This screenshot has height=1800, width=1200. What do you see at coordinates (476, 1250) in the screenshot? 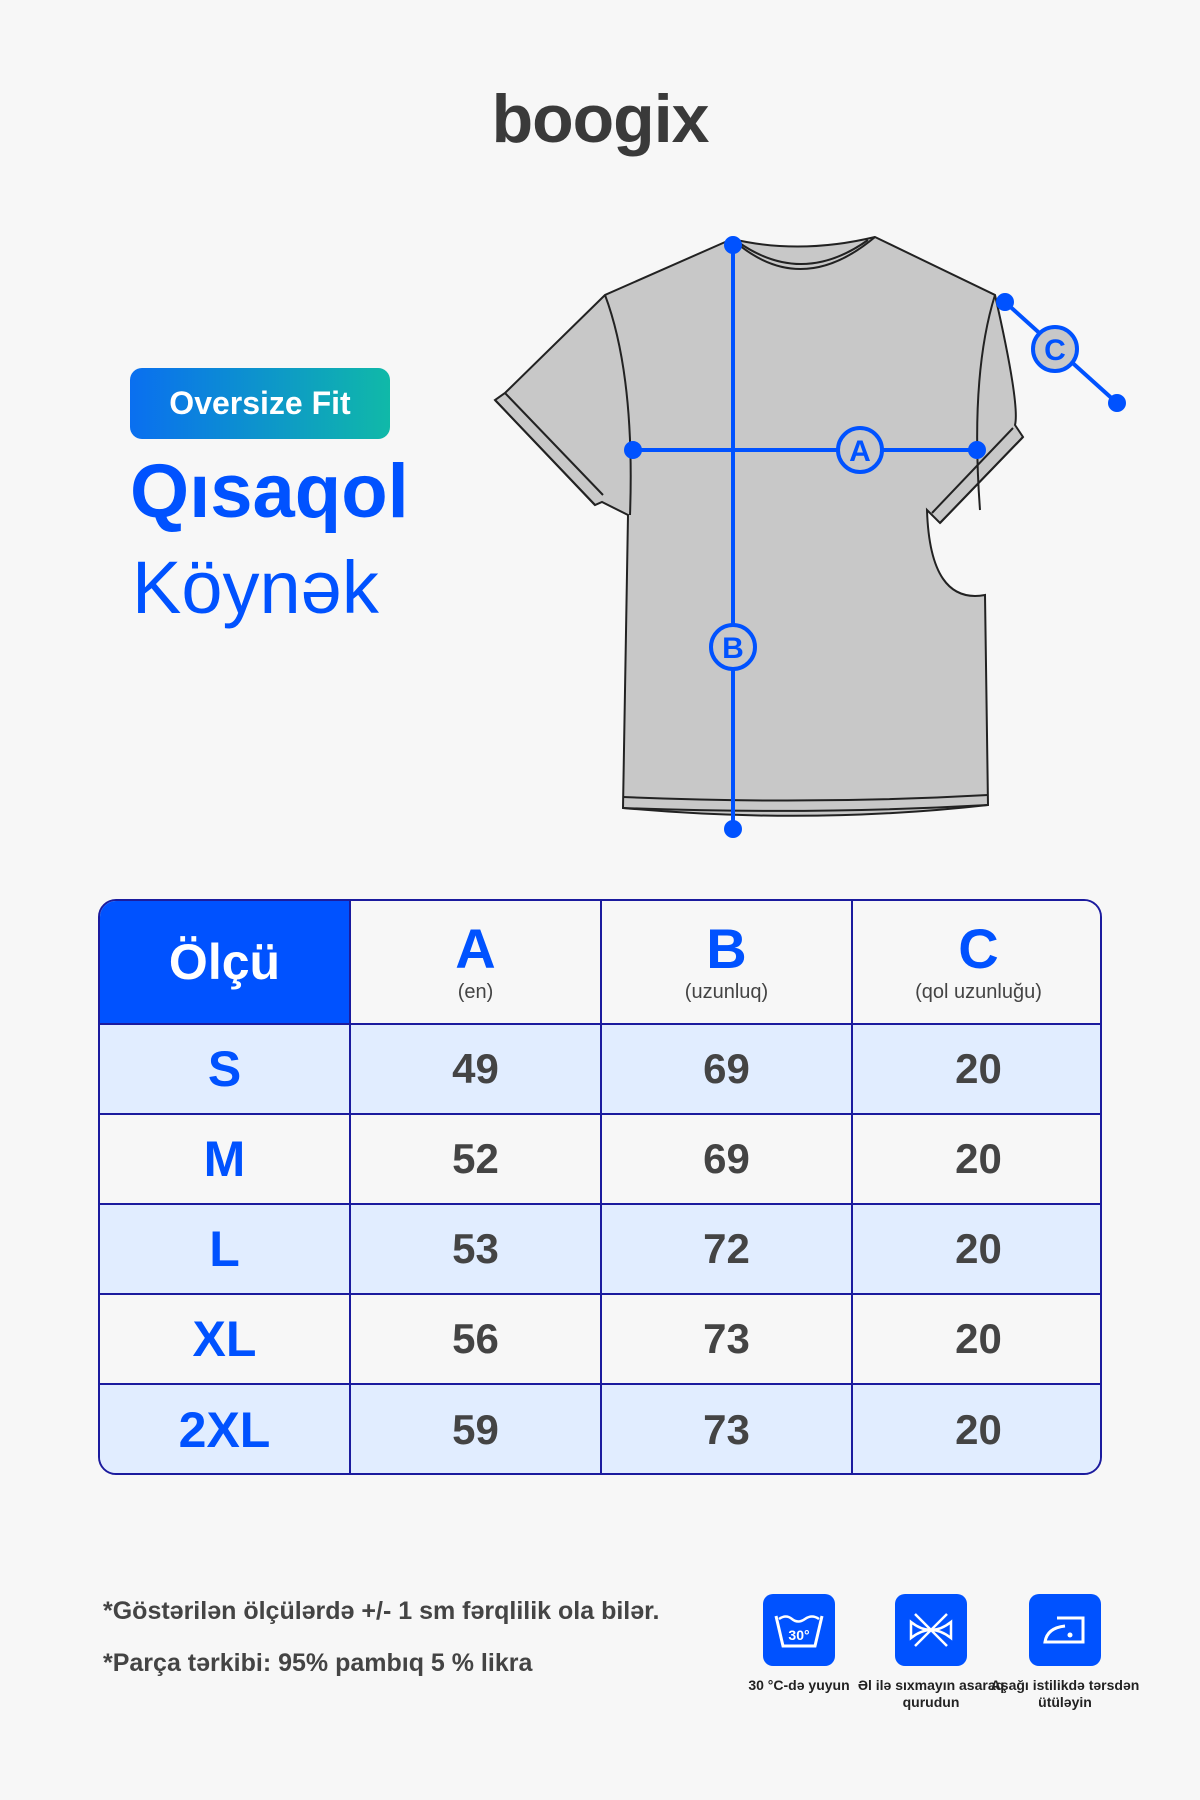
I see `measurement-cell: 53` at bounding box center [476, 1250].